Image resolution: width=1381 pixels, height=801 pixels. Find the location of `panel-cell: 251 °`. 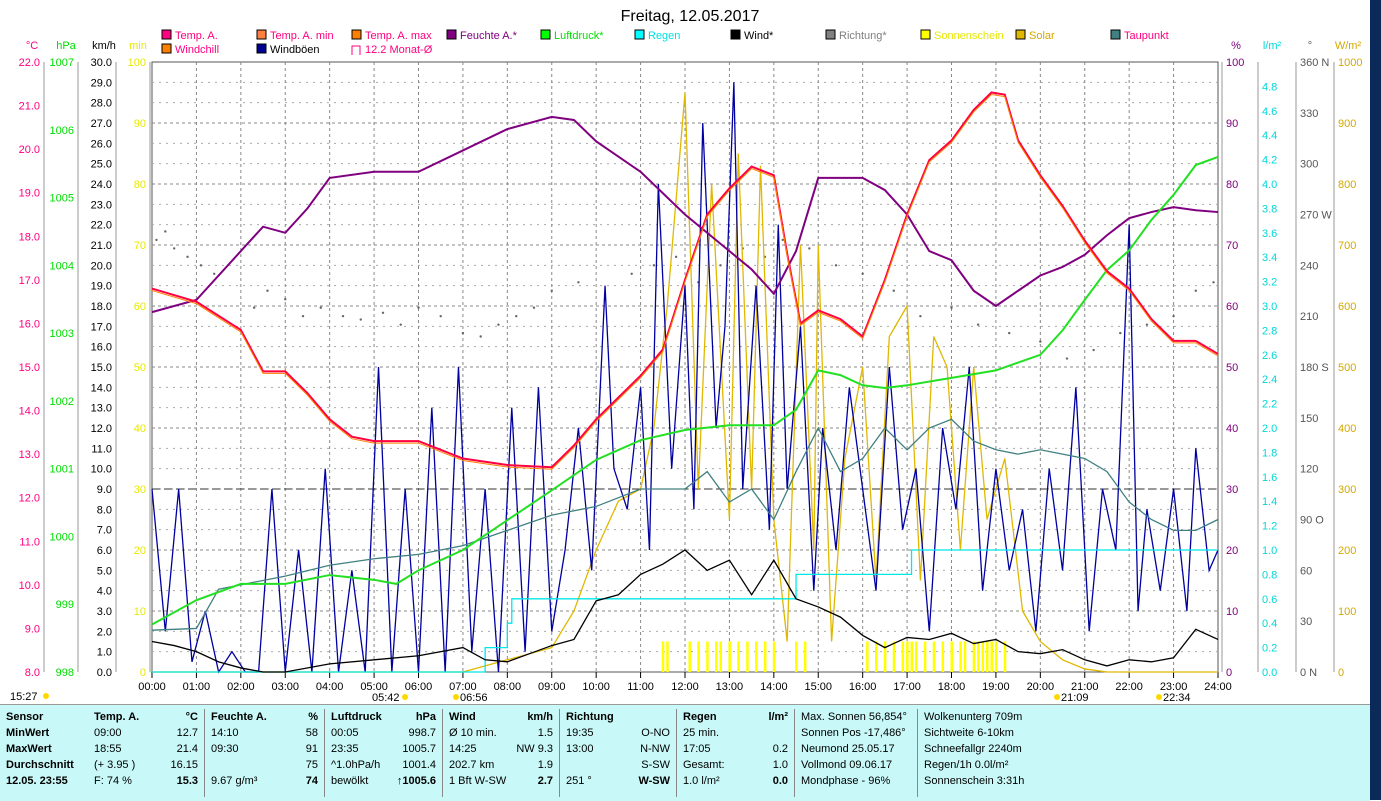

panel-cell: 251 ° is located at coordinates (579, 781).